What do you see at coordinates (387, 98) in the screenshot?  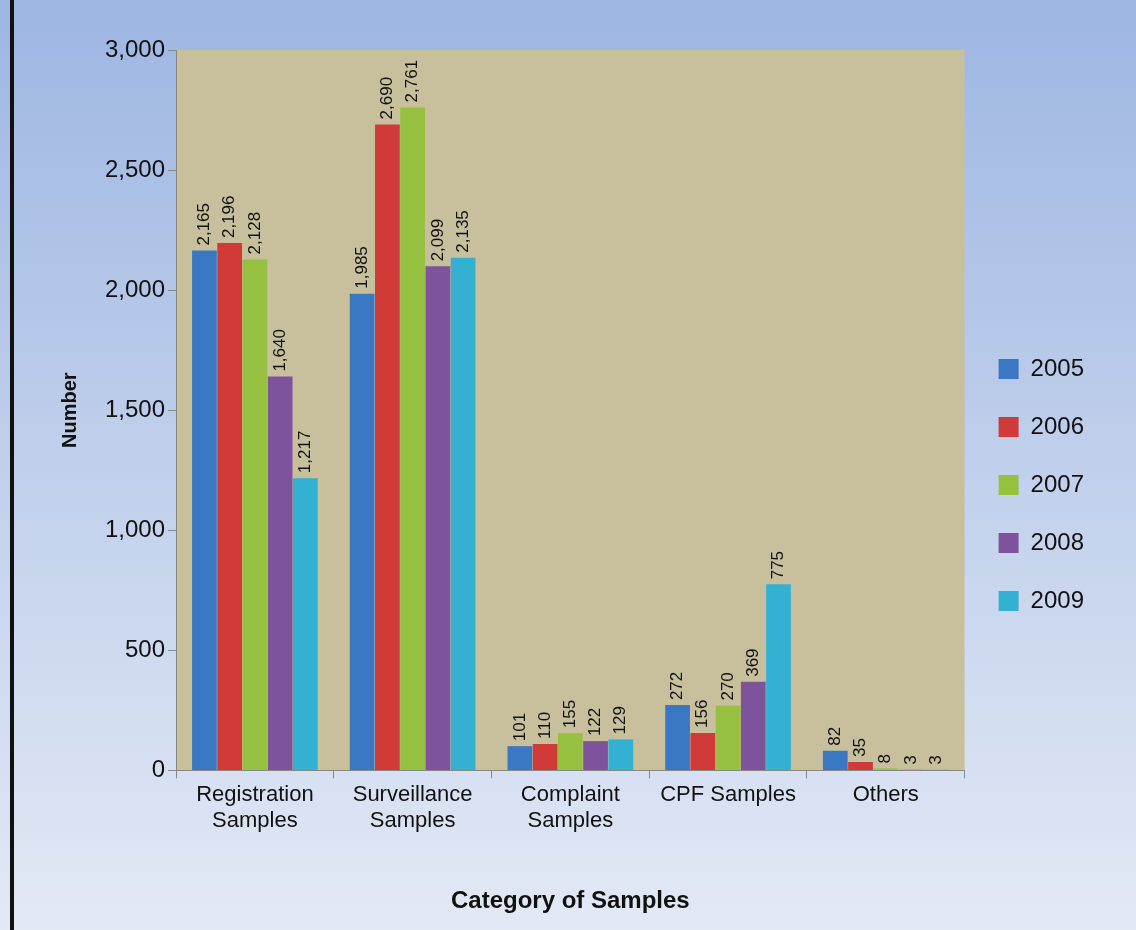 I see `data-label: 2,690` at bounding box center [387, 98].